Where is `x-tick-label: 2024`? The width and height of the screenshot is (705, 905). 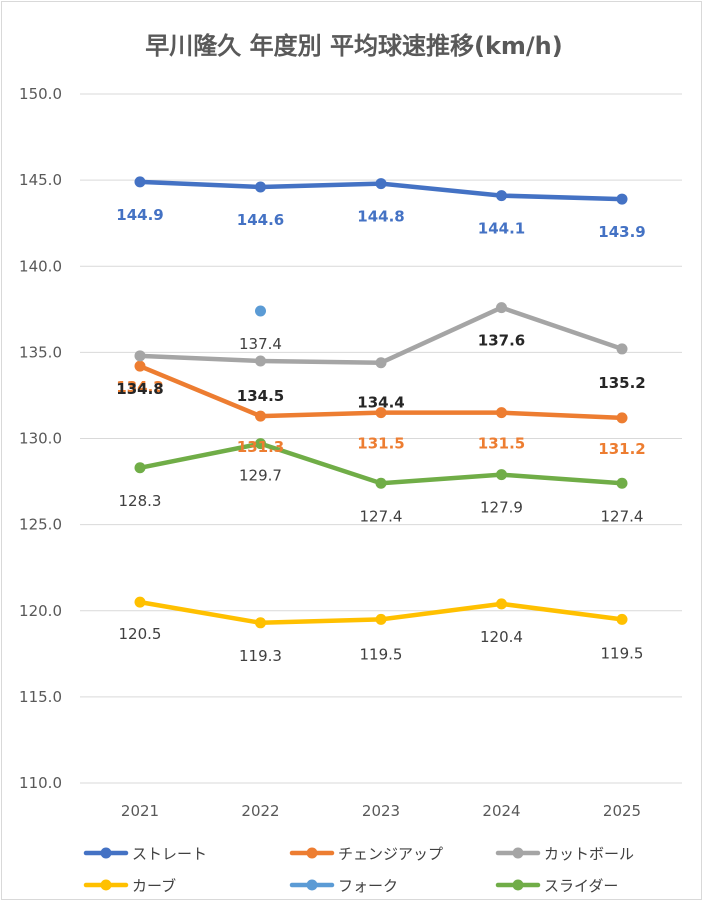 x-tick-label: 2024 is located at coordinates (501, 811).